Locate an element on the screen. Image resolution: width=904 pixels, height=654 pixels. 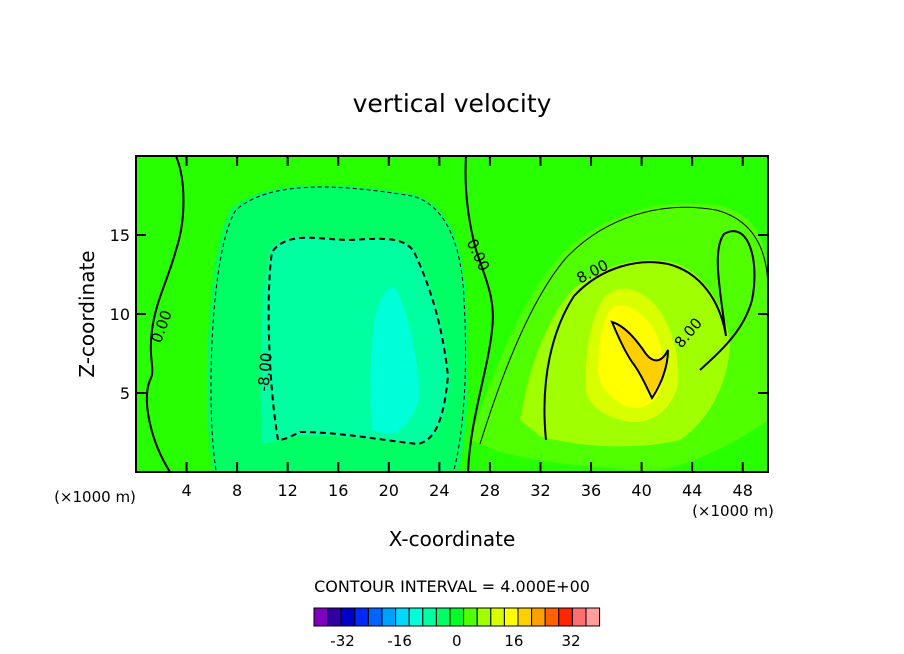
x-tick-label: 48 is located at coordinates (743, 490).